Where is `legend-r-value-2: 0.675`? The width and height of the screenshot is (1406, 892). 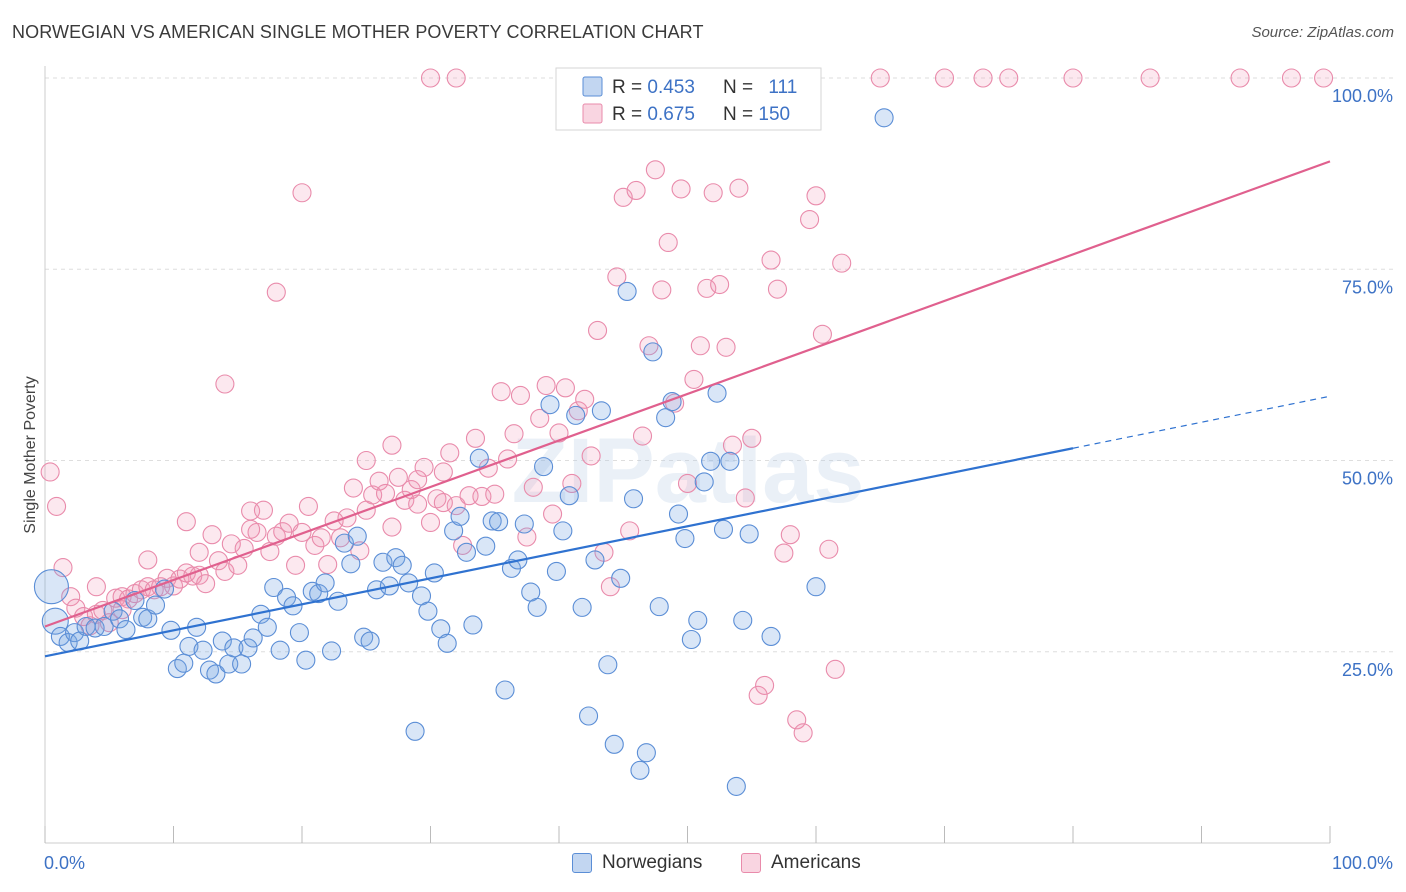 legend-r-value-2: 0.675 is located at coordinates (671, 114).